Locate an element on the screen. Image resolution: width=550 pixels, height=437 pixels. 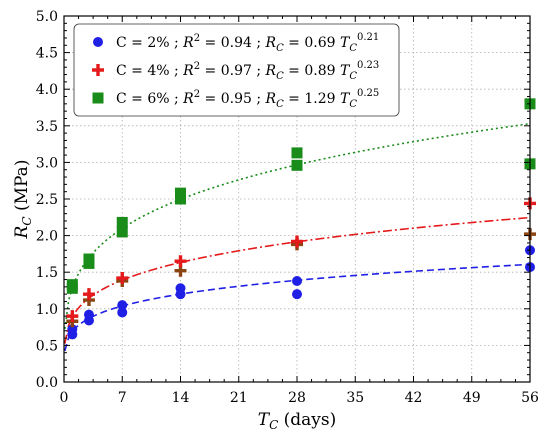
x-tick-label: 21 is located at coordinates (239, 398).